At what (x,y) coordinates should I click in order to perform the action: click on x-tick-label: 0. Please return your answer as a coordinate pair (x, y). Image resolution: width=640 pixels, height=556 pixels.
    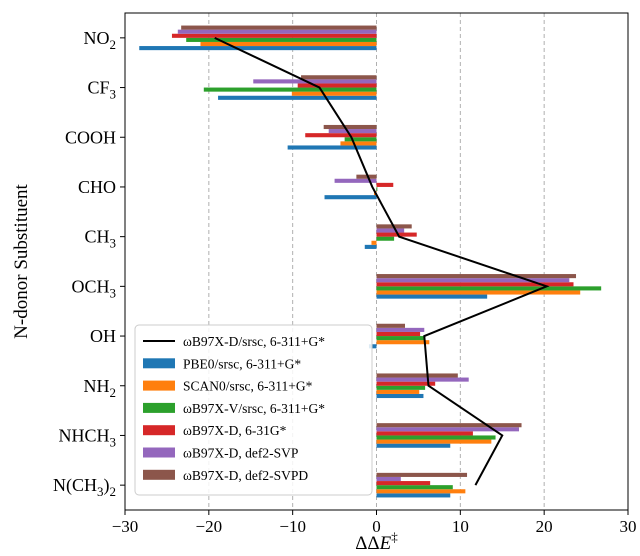
    Looking at the image, I should click on (376, 526).